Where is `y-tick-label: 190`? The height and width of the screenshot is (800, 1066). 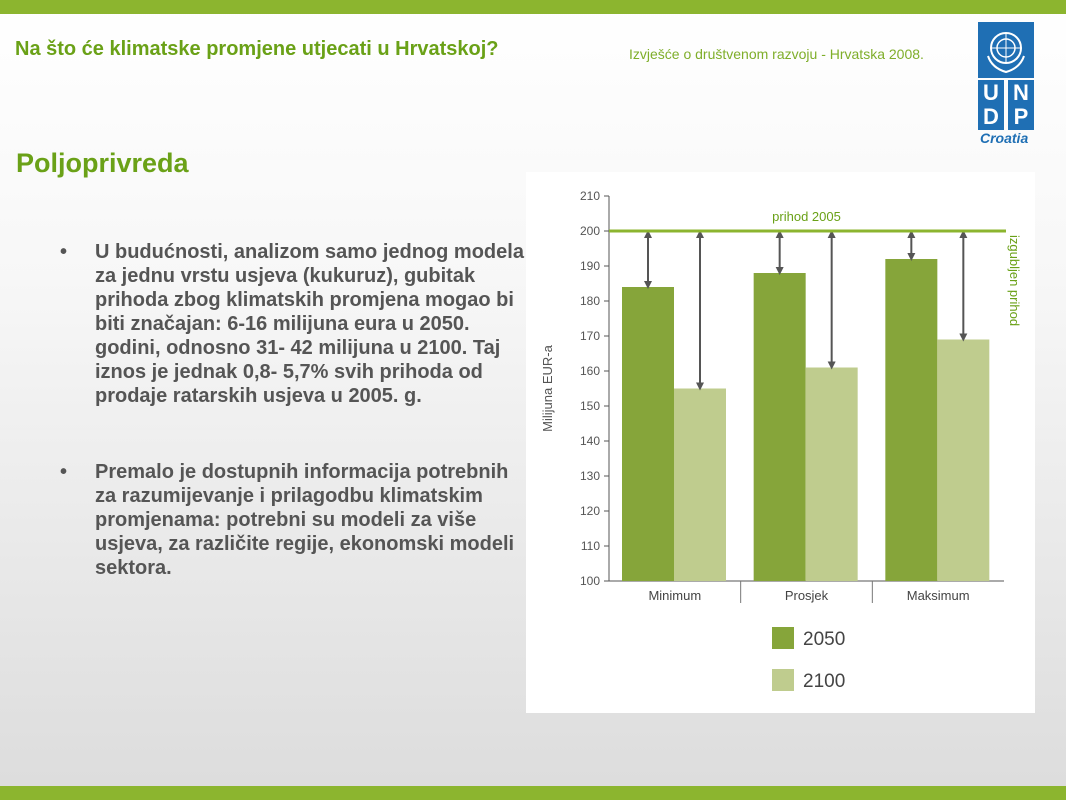
y-tick-label: 190 is located at coordinates (590, 266).